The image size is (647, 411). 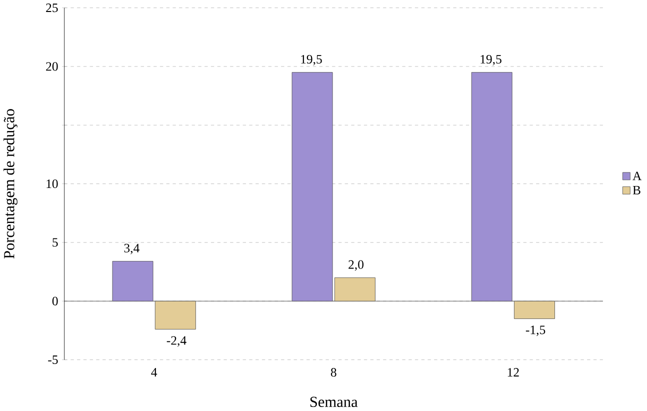 I want to click on y-tick-label: 10, so click(x=52, y=184).